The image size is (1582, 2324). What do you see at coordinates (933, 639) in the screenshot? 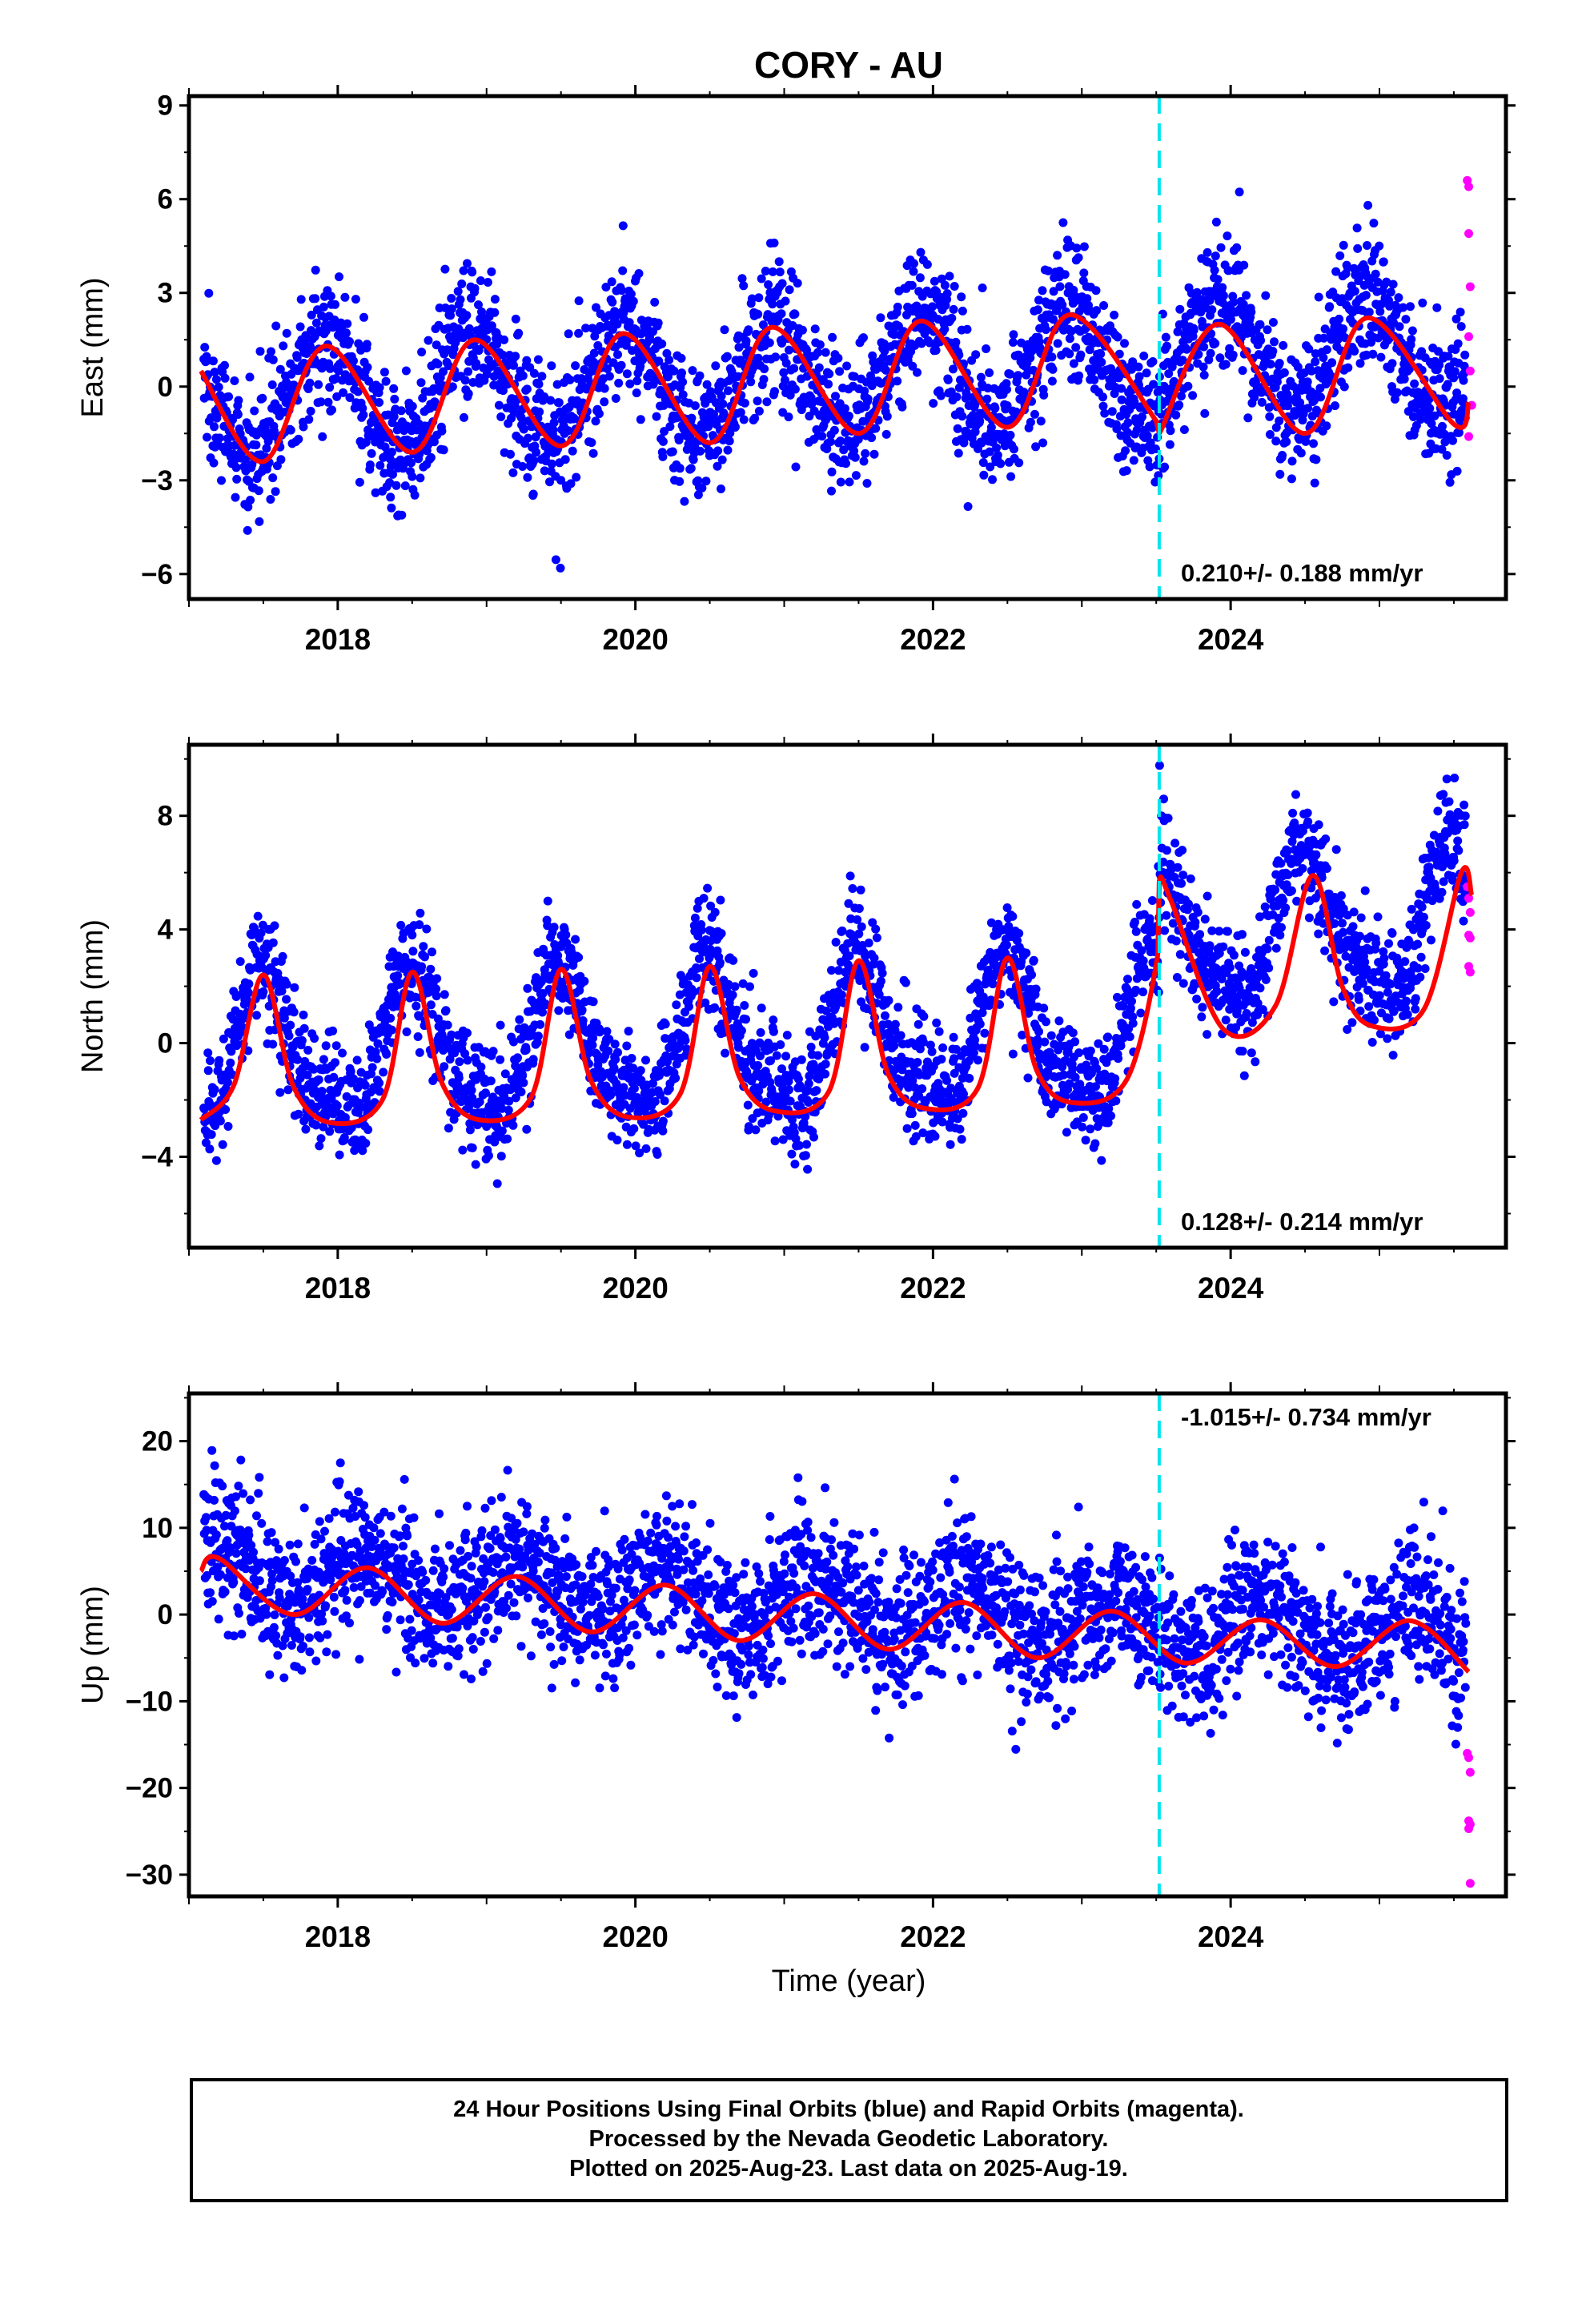
I see `x-tick-label: 2022` at bounding box center [933, 639].